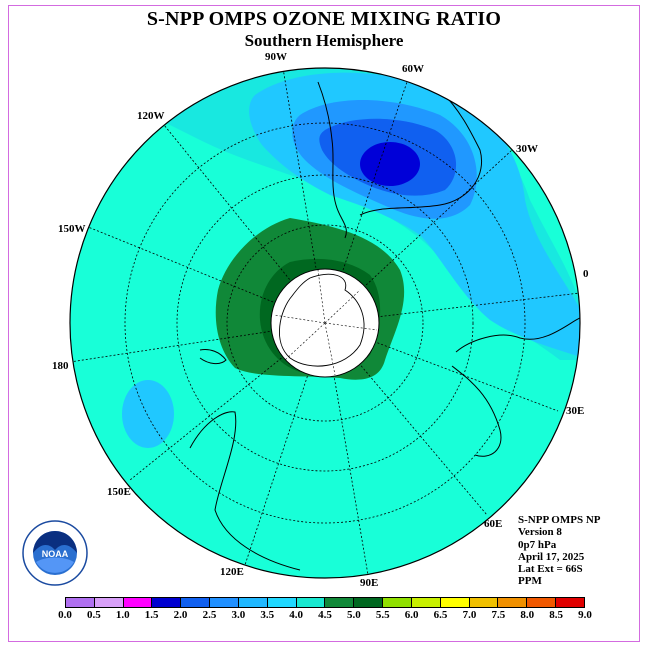 The width and height of the screenshot is (648, 648). I want to click on logo-text: NOAA, so click(55, 554).